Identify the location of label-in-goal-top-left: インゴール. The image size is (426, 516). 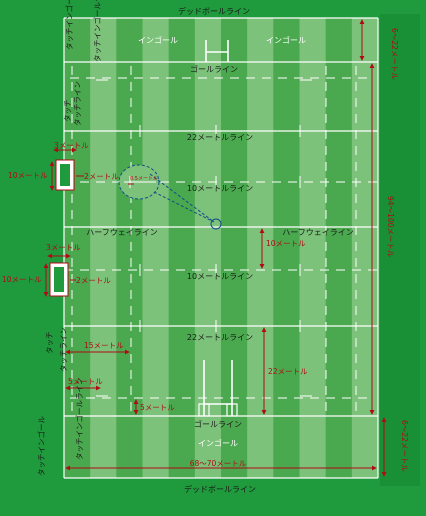
(158, 40).